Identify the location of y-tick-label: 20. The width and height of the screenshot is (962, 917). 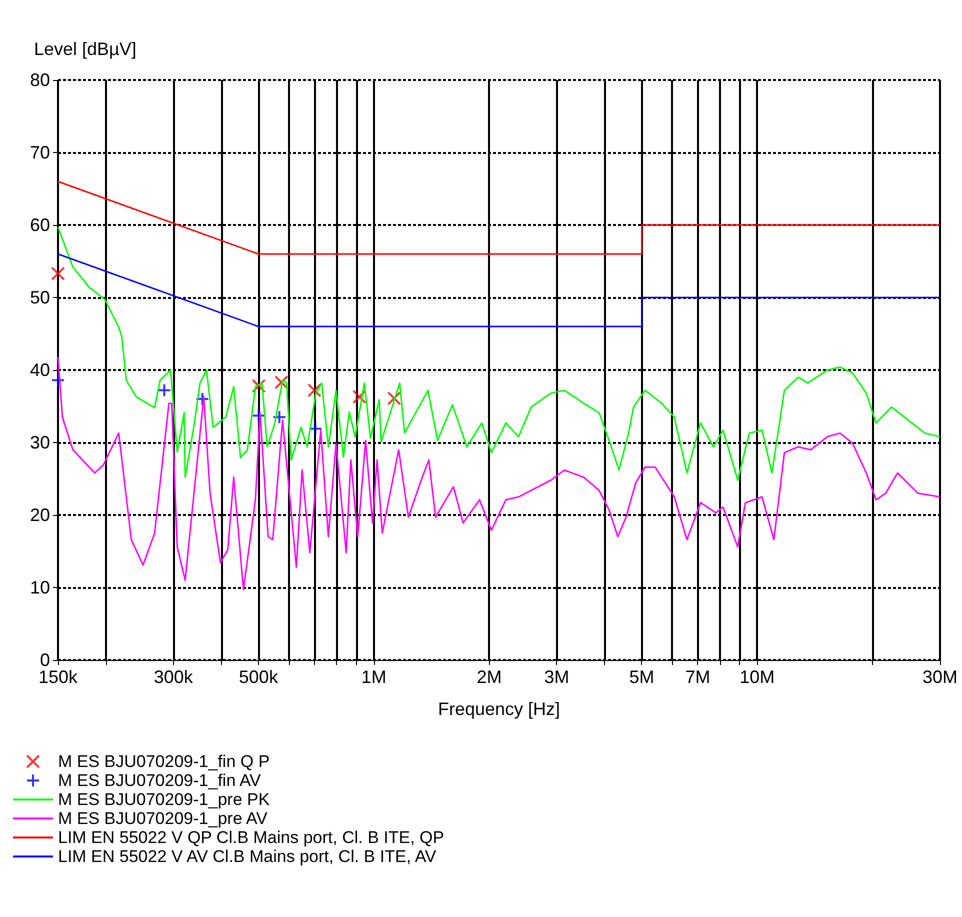
(40, 515).